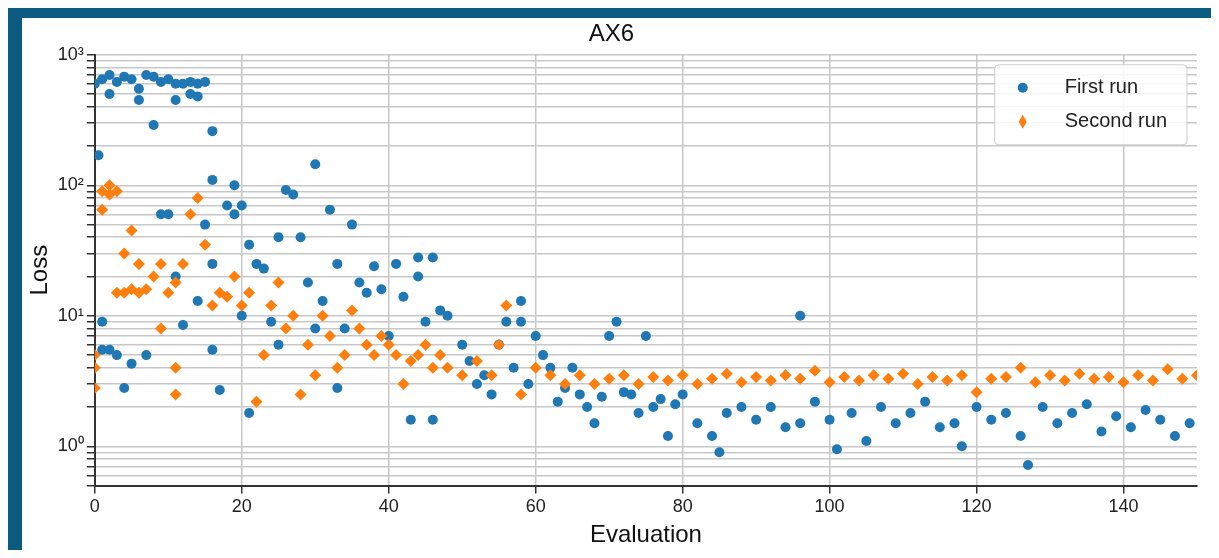 This screenshot has height=558, width=1219. Describe the element at coordinates (70, 53) in the screenshot. I see `y-tick-label: 10³` at that location.